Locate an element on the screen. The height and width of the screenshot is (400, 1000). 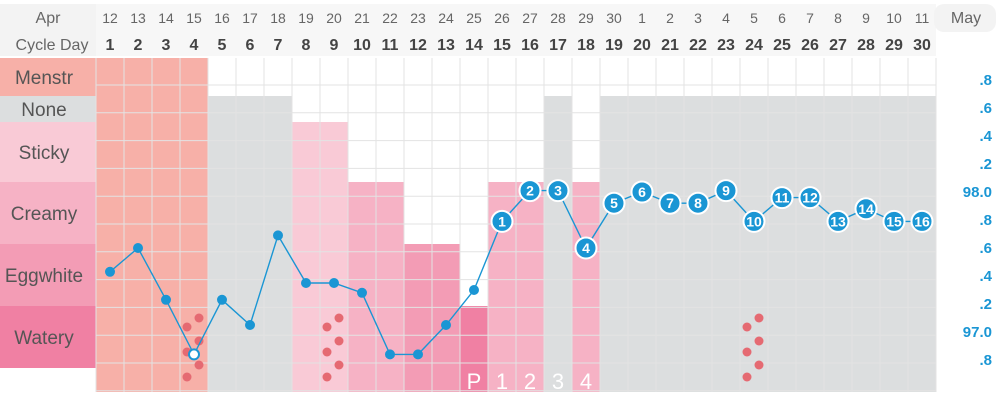
month-end-label: May is located at coordinates (966, 18).